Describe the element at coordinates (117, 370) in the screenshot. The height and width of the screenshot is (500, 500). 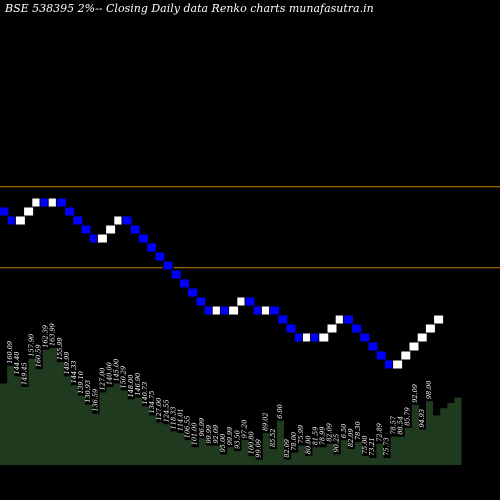
I see `volume-label: 145.00` at that location.